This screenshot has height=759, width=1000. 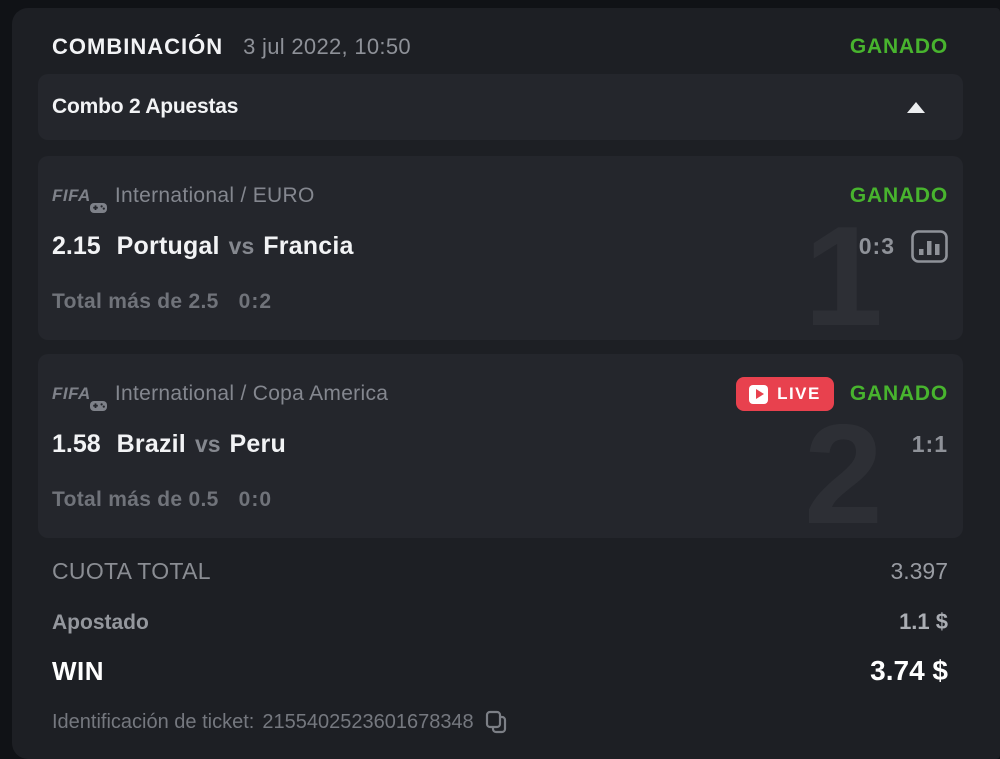 What do you see at coordinates (759, 394) in the screenshot?
I see `play-icon` at bounding box center [759, 394].